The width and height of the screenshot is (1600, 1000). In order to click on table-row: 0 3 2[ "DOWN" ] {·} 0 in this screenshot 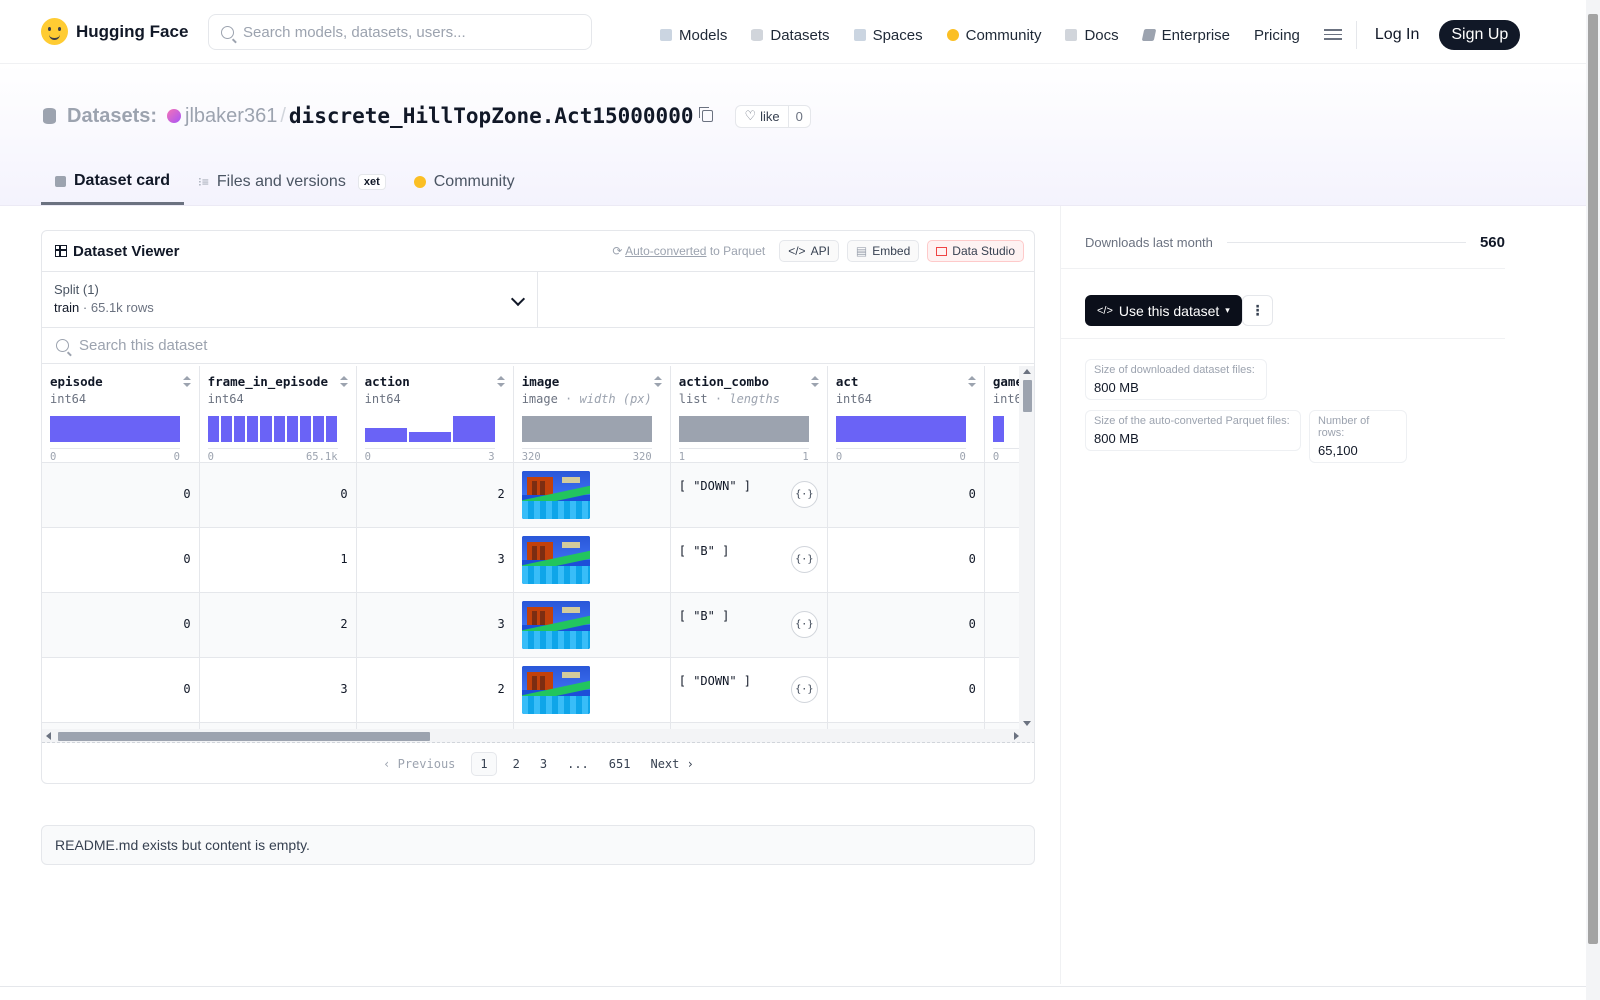, I will do `click(530, 690)`.